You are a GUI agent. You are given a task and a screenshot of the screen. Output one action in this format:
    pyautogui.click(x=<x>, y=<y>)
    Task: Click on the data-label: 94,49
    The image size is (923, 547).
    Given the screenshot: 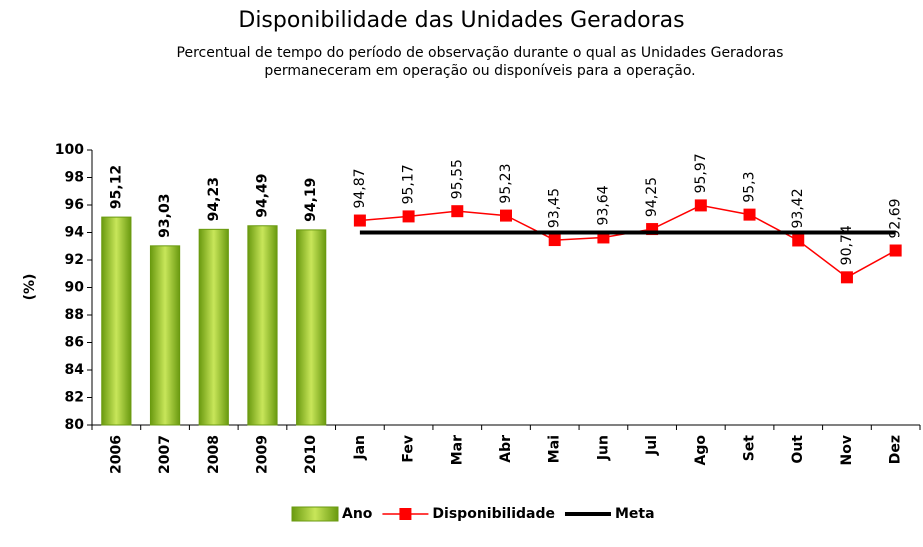 What is the action you would take?
    pyautogui.click(x=262, y=195)
    